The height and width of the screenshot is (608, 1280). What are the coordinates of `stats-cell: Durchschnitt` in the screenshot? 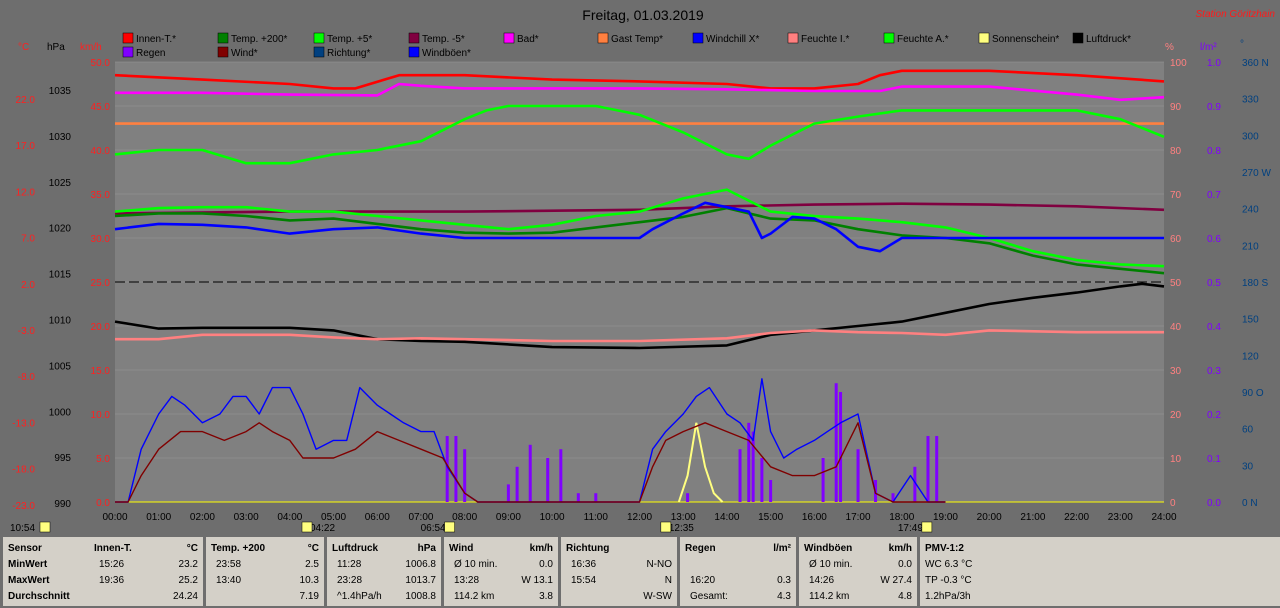 It's located at (39, 596).